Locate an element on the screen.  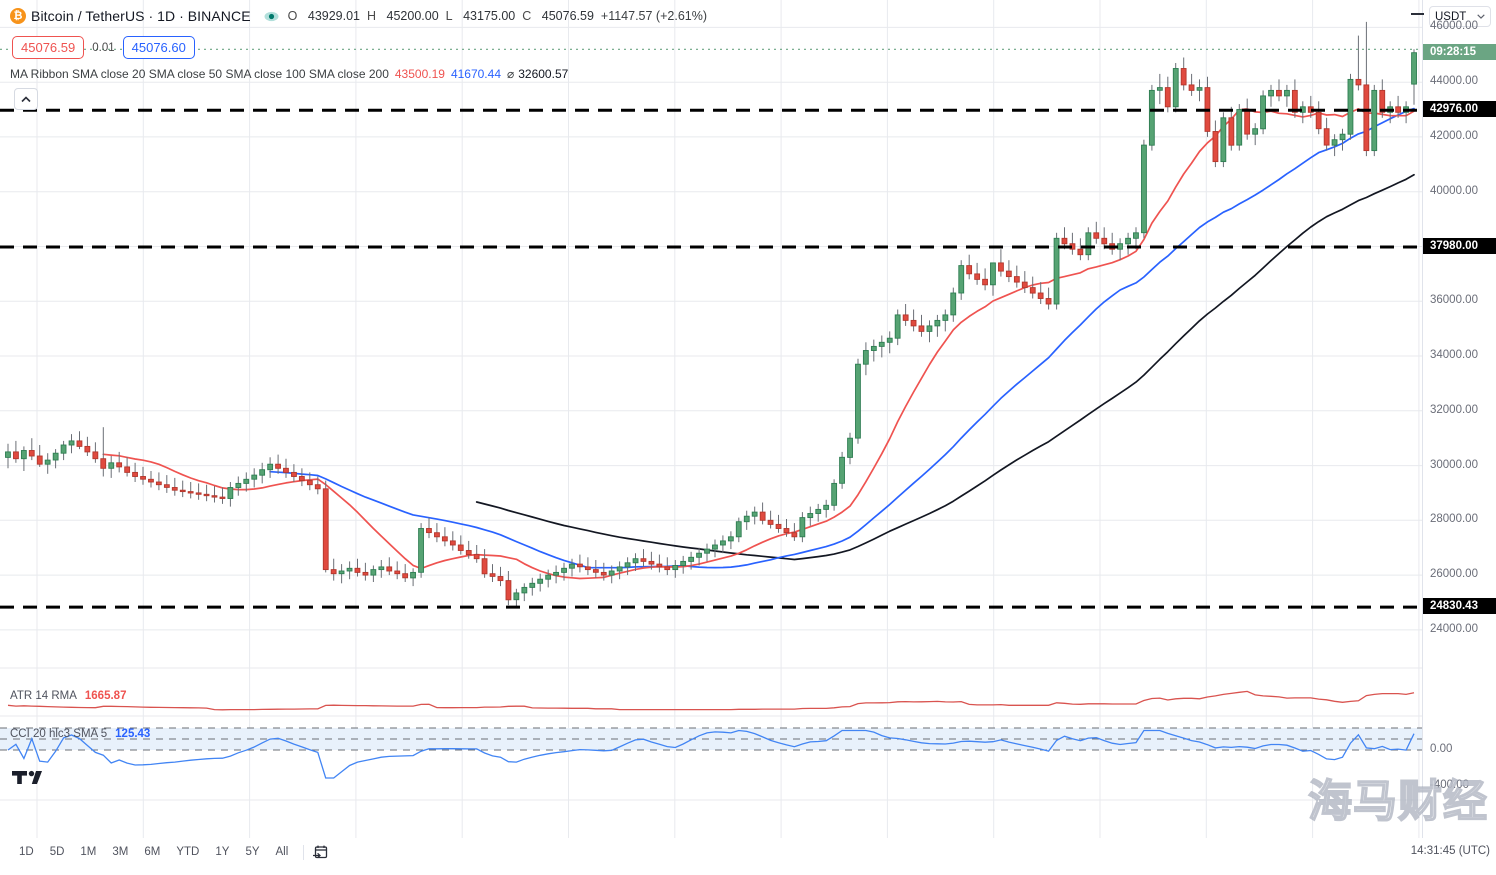
range-button-all: All is located at coordinates (282, 852).